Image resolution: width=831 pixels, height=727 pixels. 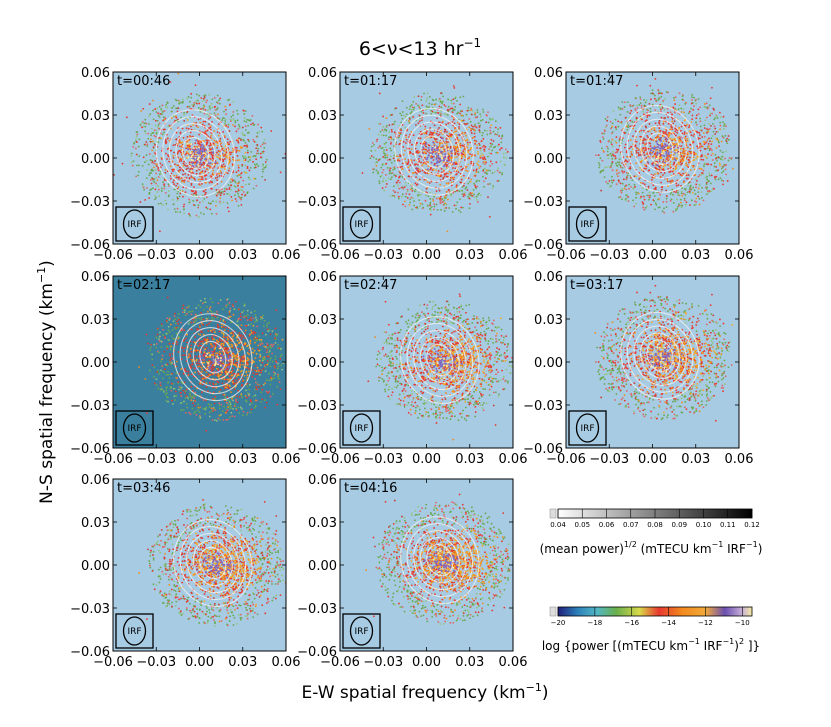 What do you see at coordinates (242, 255) in the screenshot?
I see `x-tick-label: 0.03` at bounding box center [242, 255].